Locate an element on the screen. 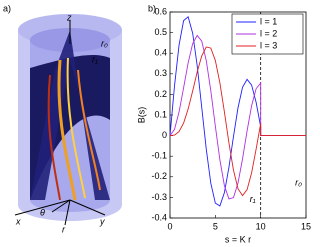  axis-label: x is located at coordinates (18, 221).